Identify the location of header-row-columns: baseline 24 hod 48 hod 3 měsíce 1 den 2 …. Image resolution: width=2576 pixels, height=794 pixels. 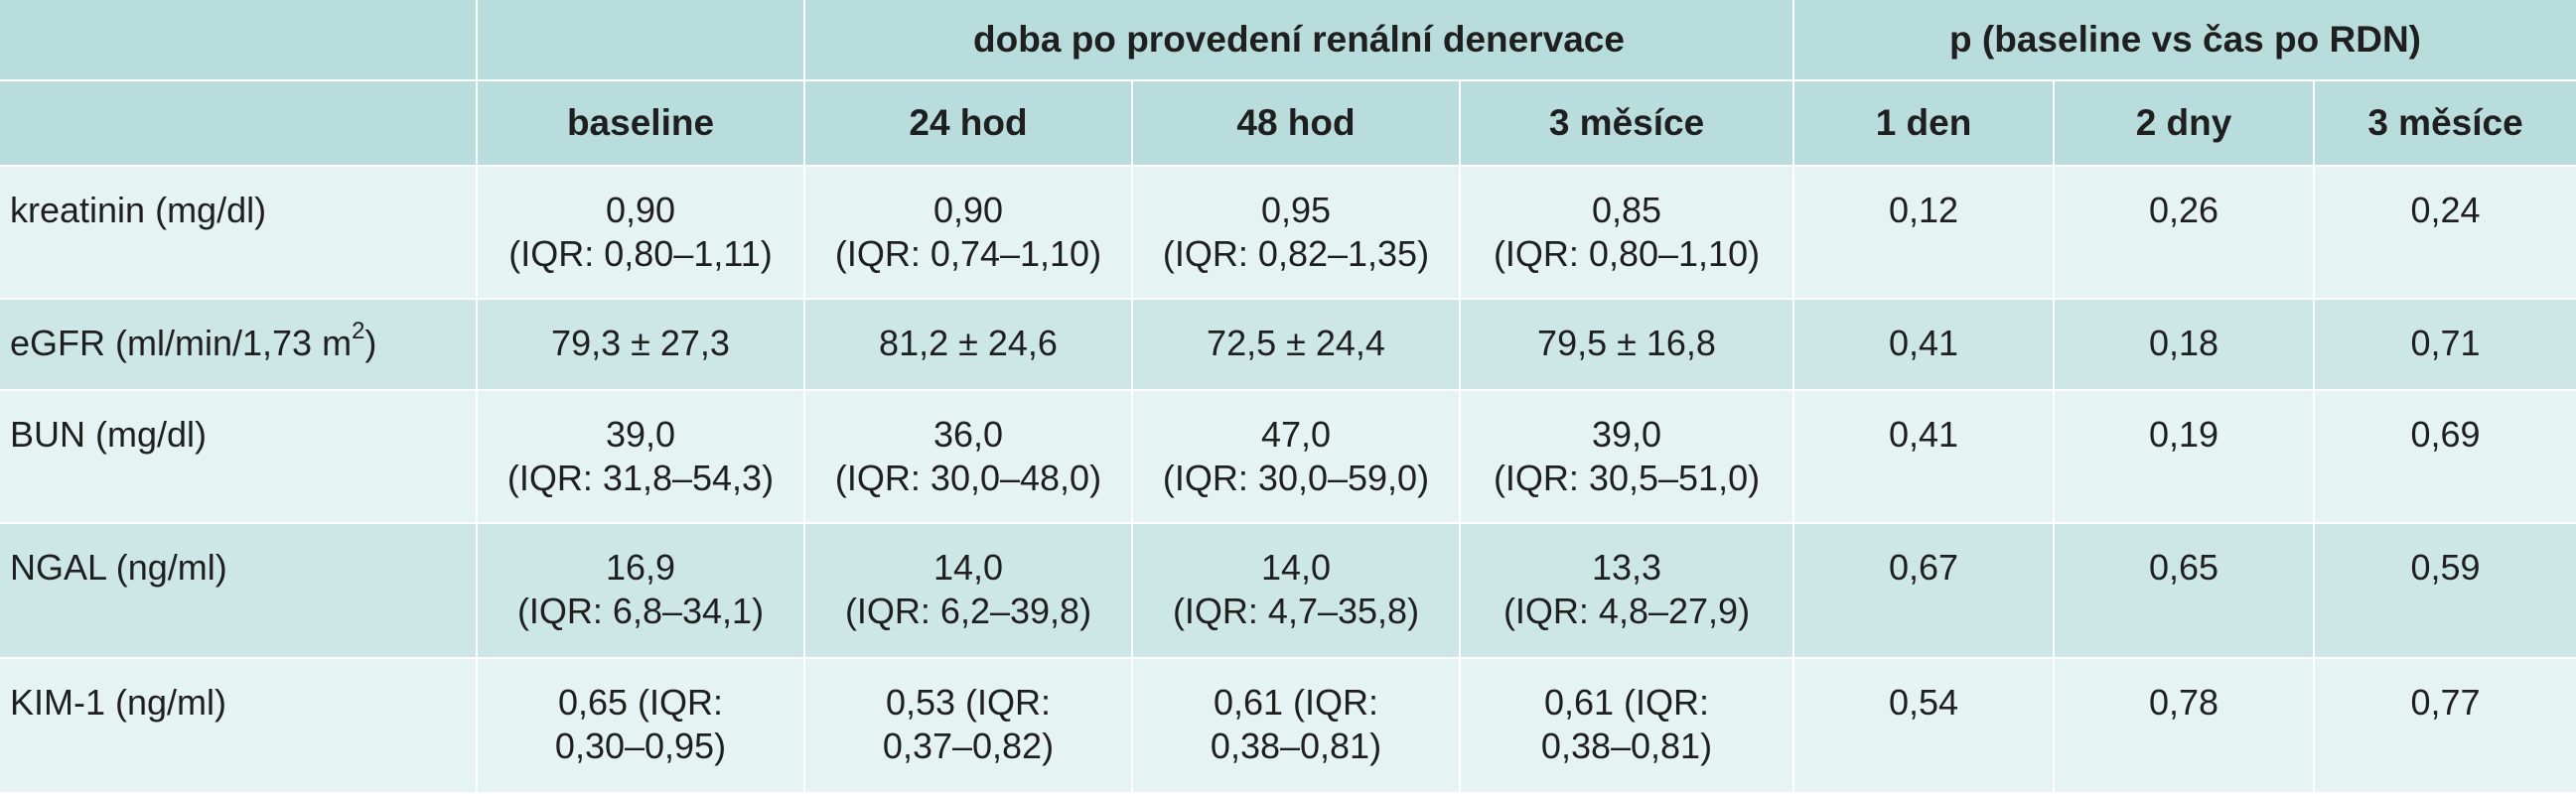
(1288, 123).